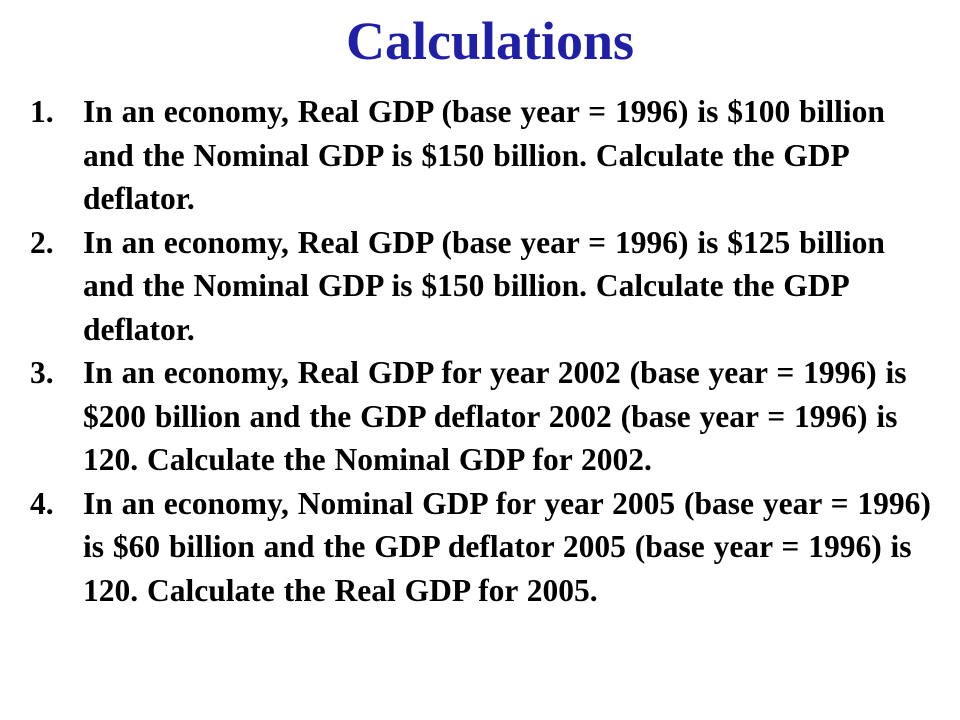  Describe the element at coordinates (42, 111) in the screenshot. I see `problem-number: 1.` at that location.